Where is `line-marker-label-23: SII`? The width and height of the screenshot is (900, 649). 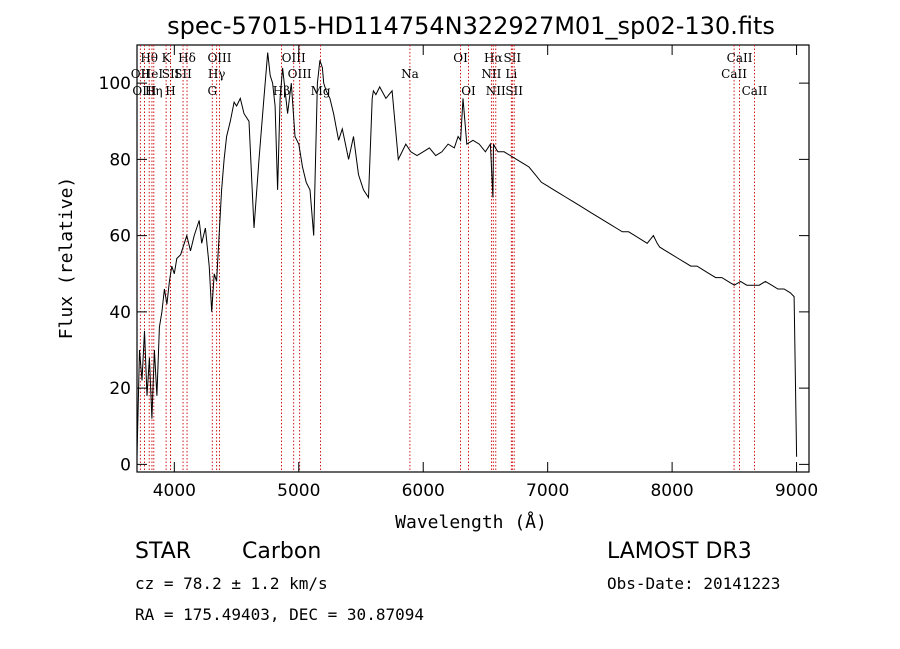 line-marker-label-23: SII is located at coordinates (512, 58).